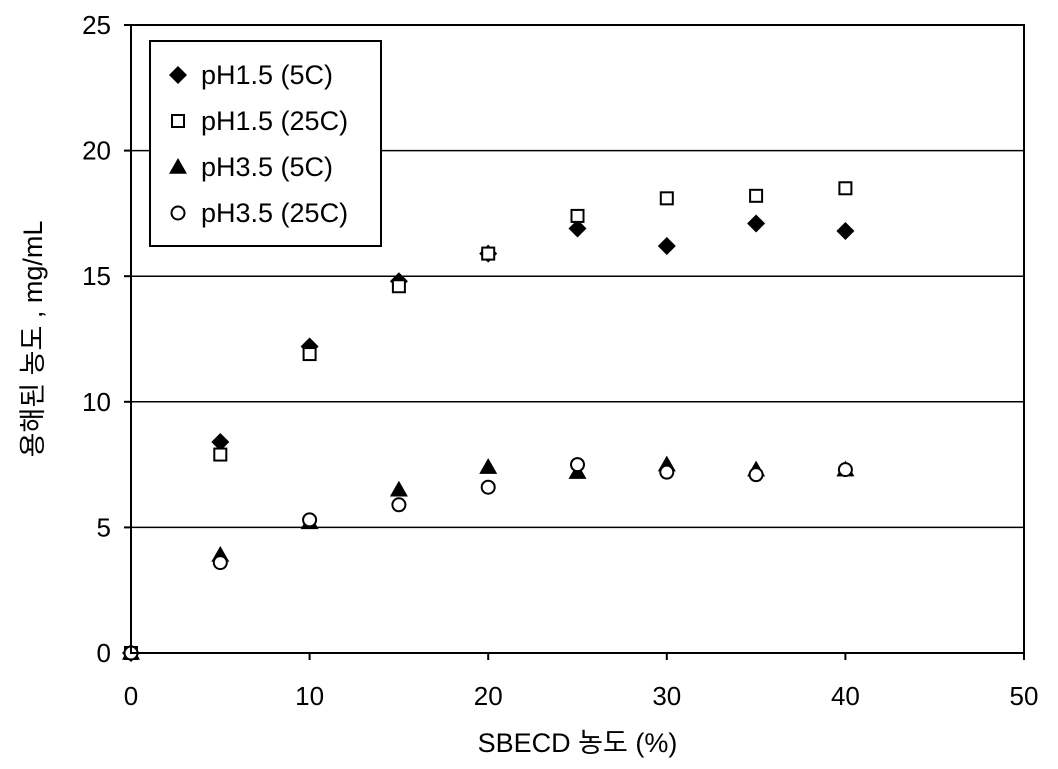  I want to click on legend-item: pH3.5 (25C), so click(259, 213).